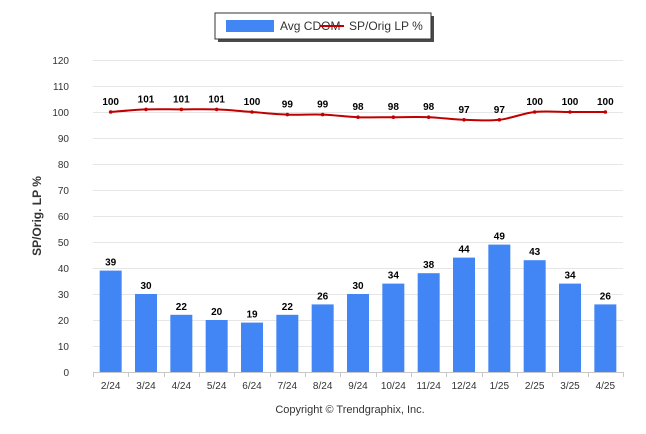 The image size is (646, 434). What do you see at coordinates (217, 386) in the screenshot?
I see `x-tick-label: 5/24` at bounding box center [217, 386].